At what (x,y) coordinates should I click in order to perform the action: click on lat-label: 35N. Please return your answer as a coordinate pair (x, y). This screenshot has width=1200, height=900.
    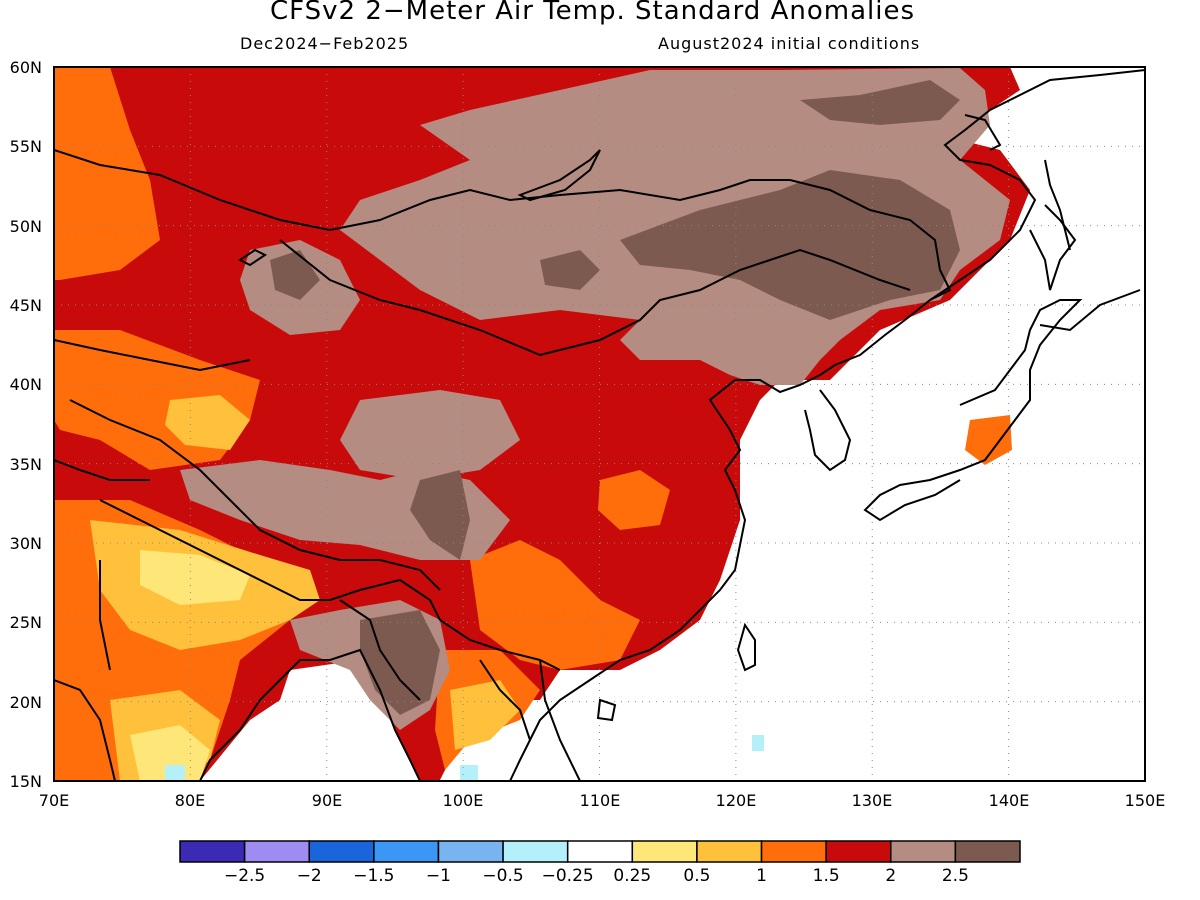
    Looking at the image, I should click on (26, 464).